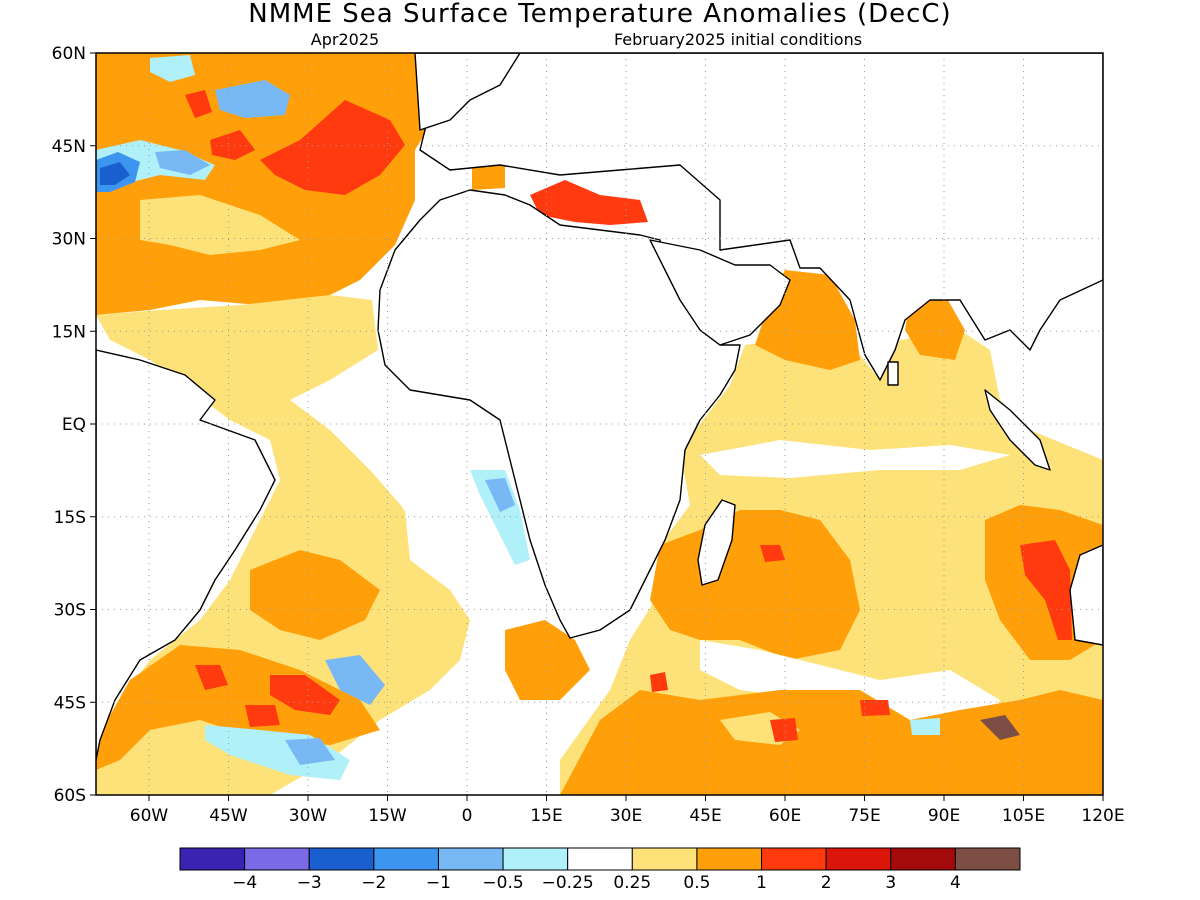 This screenshot has height=900, width=1200. Describe the element at coordinates (785, 816) in the screenshot. I see `lon-tick-label: 60E` at that location.